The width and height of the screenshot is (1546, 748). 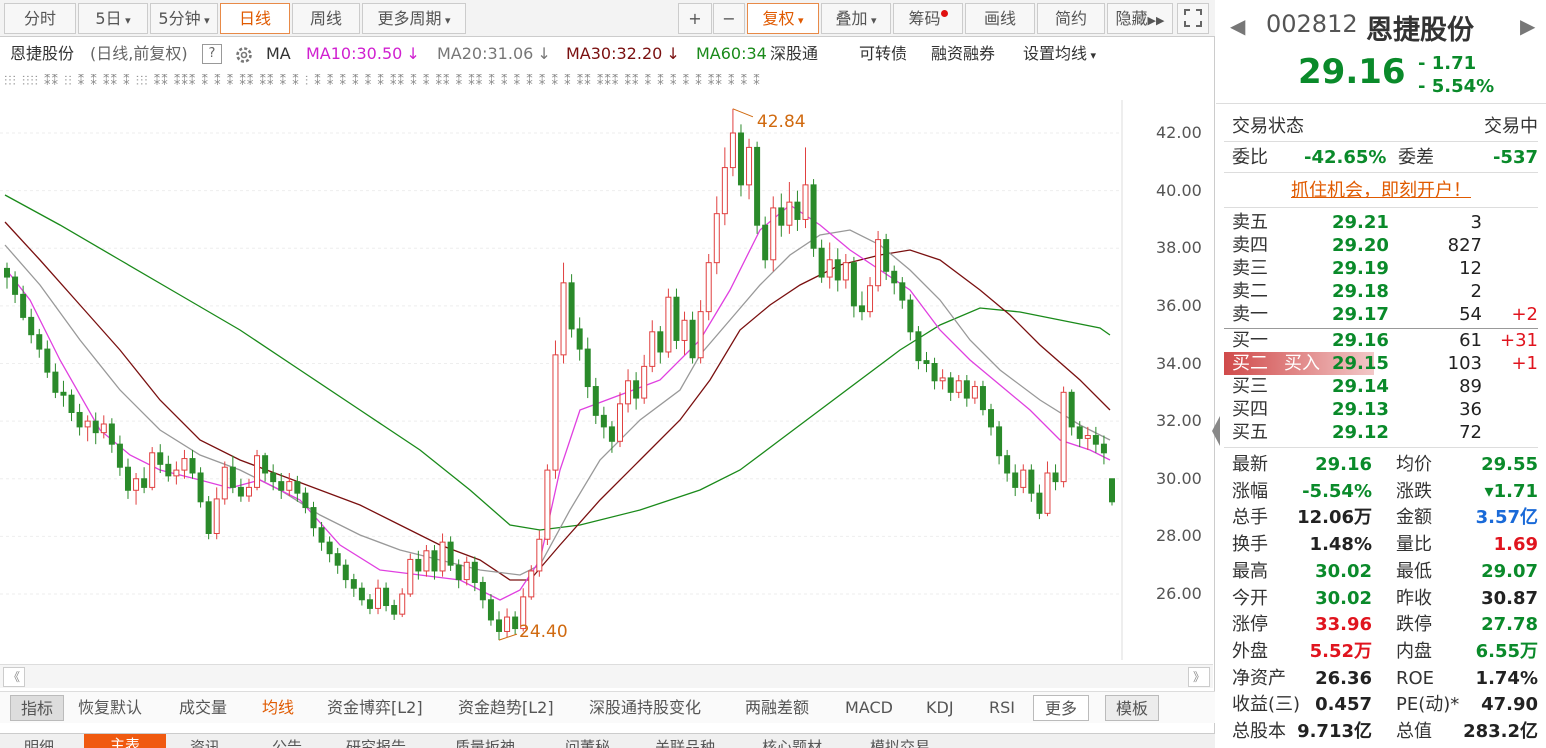 What do you see at coordinates (1238, 26) in the screenshot?
I see `prev-stock-icon: ◀` at bounding box center [1238, 26].